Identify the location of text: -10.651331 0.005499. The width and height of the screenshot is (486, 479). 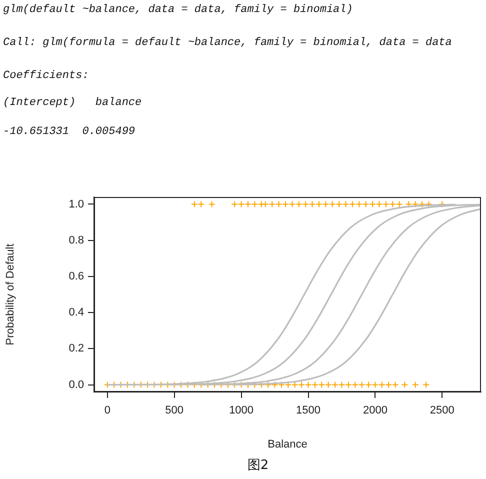
(69, 132).